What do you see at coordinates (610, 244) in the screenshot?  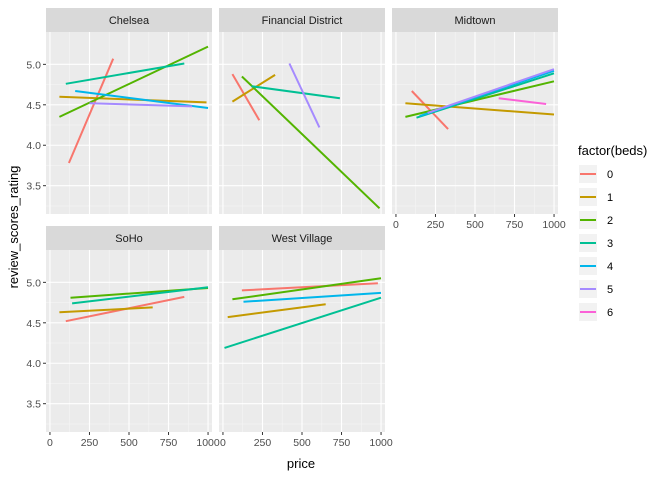 I see `legend-label: 3` at bounding box center [610, 244].